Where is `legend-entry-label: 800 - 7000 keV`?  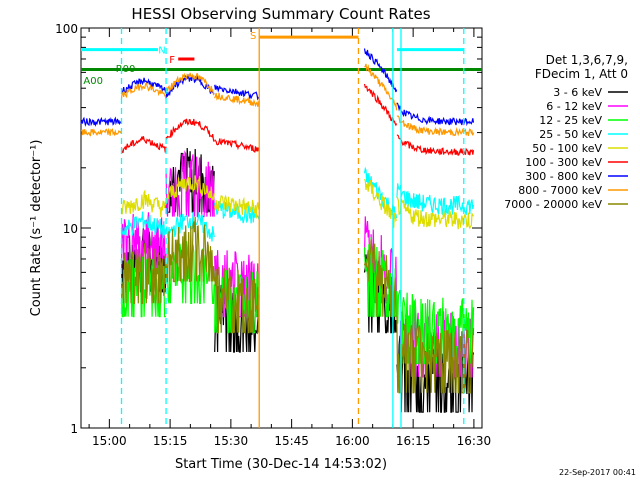
legend-entry-label: 800 - 7000 keV is located at coordinates (560, 190).